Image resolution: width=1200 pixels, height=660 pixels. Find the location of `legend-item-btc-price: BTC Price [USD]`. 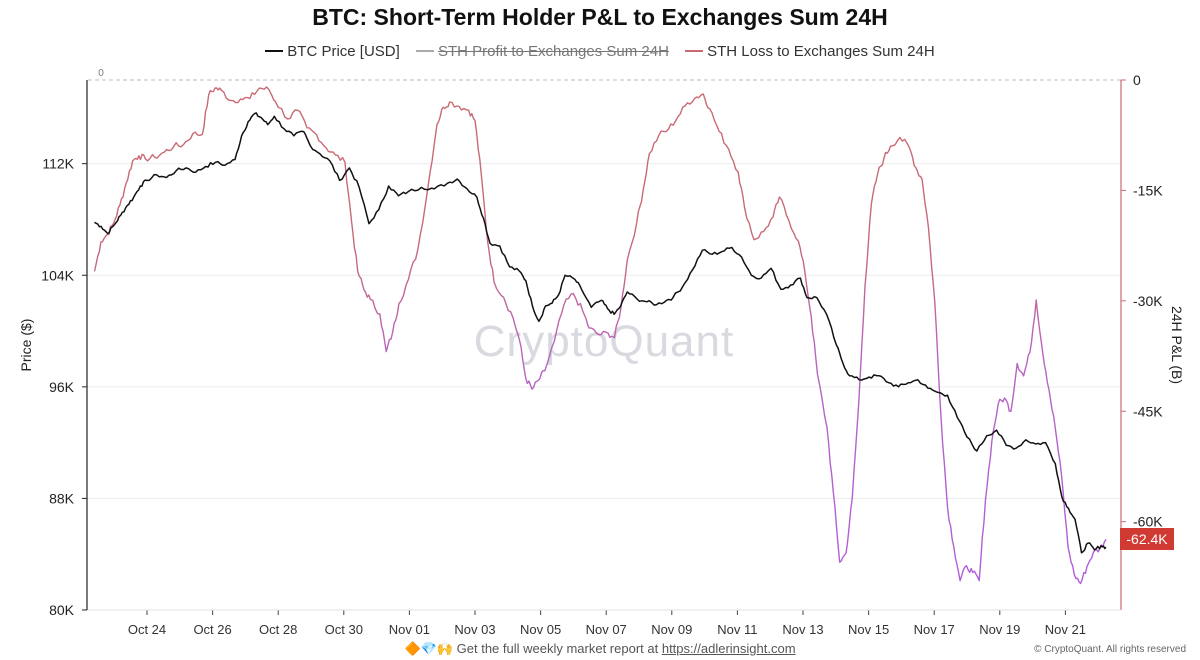

legend-item-btc-price: BTC Price [USD] is located at coordinates (332, 51).